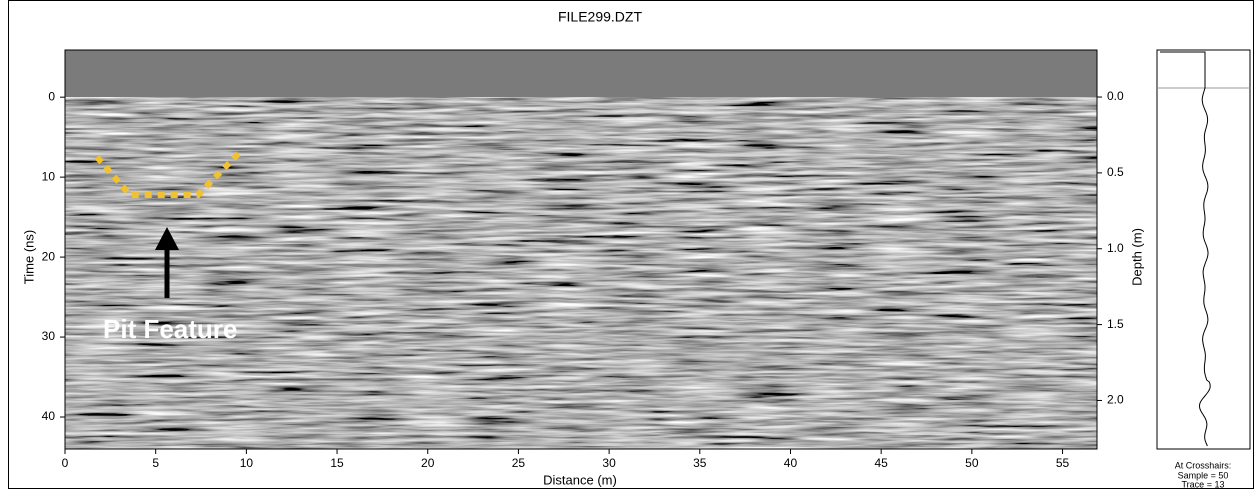 The width and height of the screenshot is (1255, 494). What do you see at coordinates (519, 463) in the screenshot?
I see `x-tick-label: 25` at bounding box center [519, 463].